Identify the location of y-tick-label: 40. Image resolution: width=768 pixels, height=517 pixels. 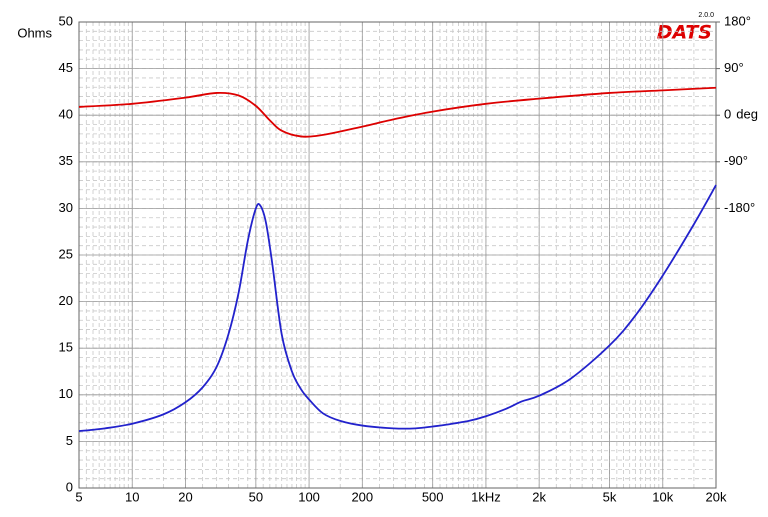
(66, 114).